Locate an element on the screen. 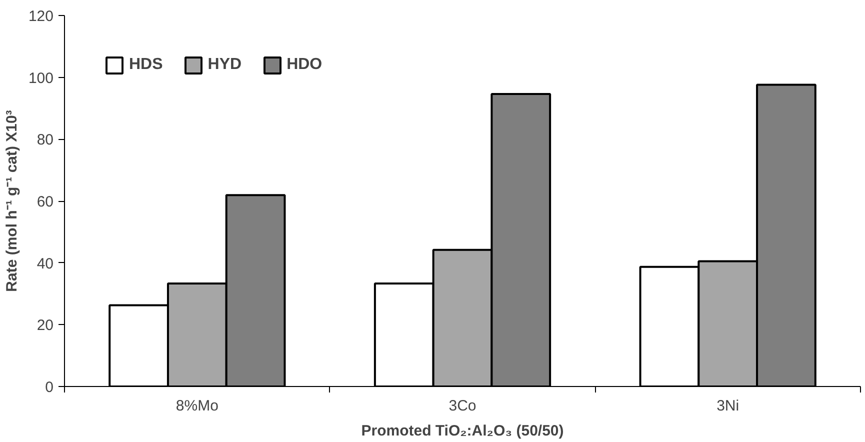 The image size is (865, 442). y-tick-label: 40 is located at coordinates (45, 263).